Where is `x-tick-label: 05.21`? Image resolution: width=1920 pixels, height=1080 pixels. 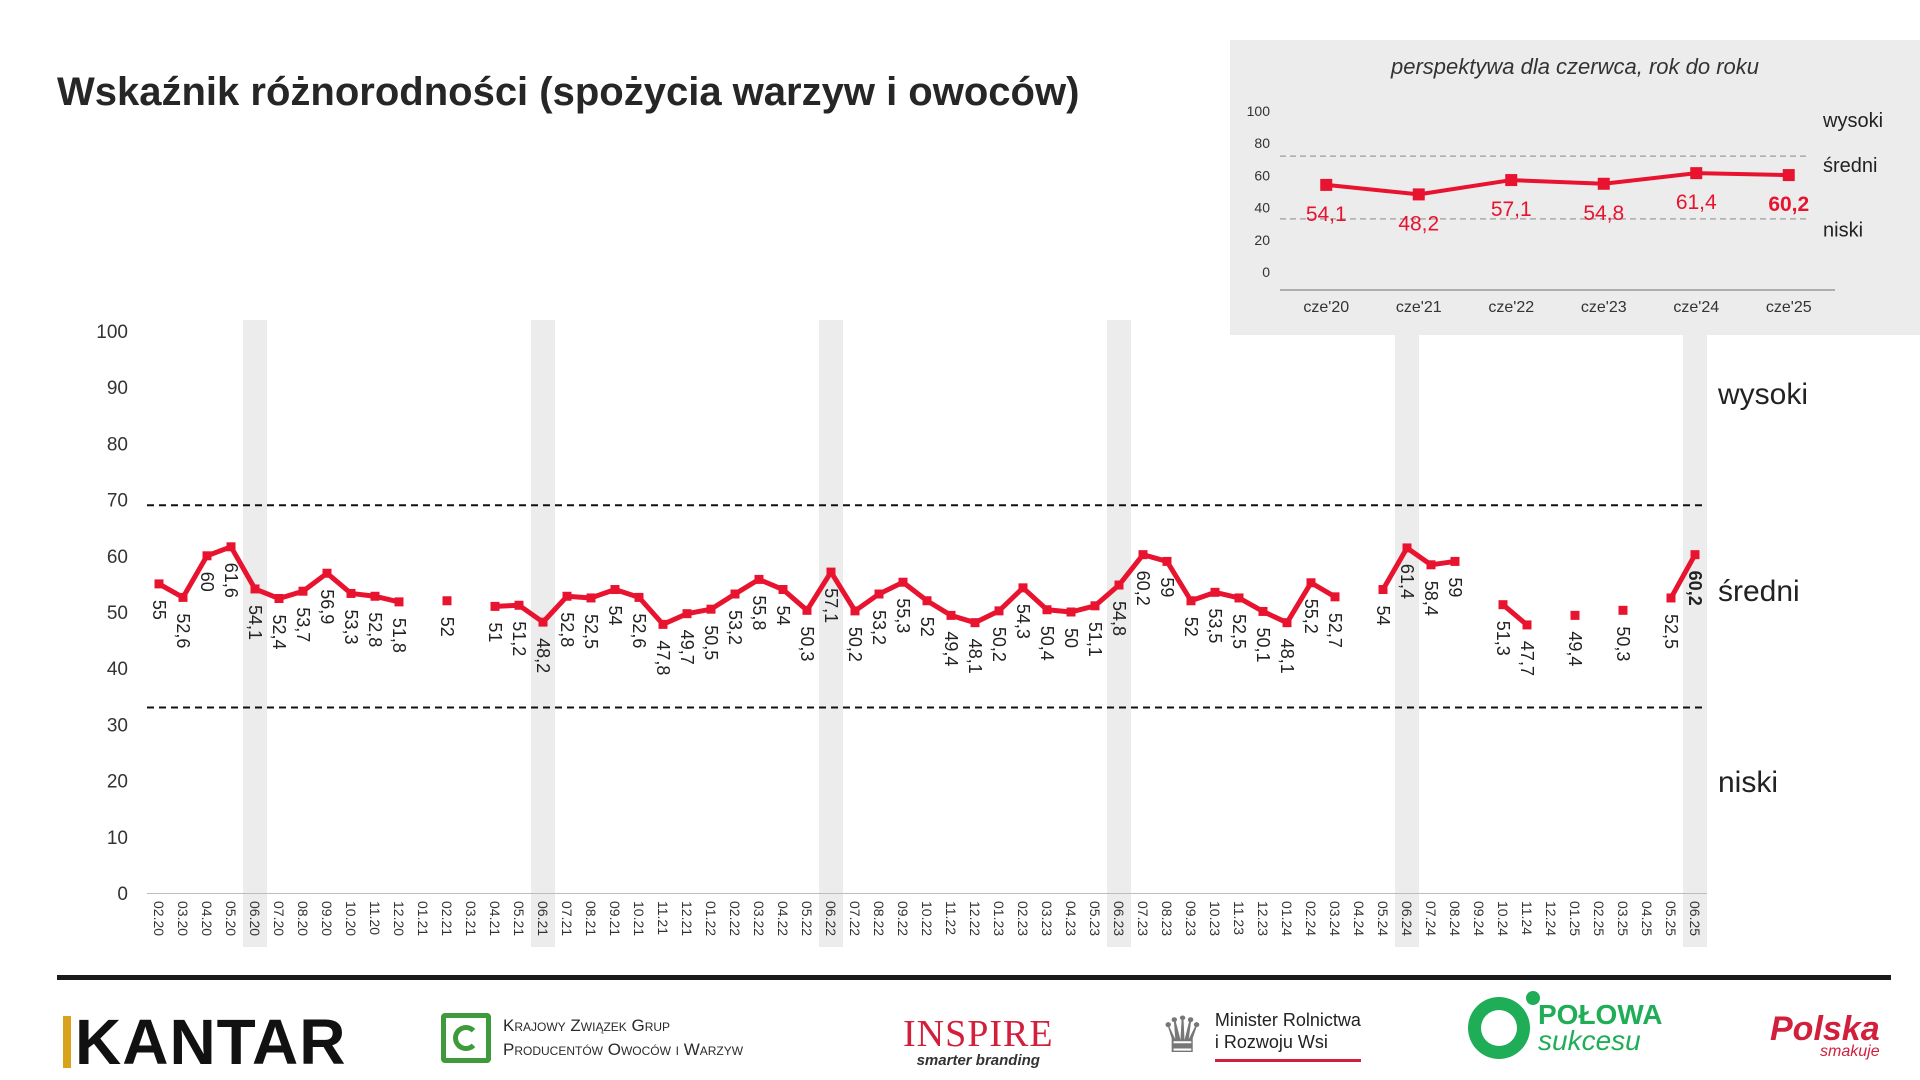
x-tick-label: 05.21 is located at coordinates (519, 918).